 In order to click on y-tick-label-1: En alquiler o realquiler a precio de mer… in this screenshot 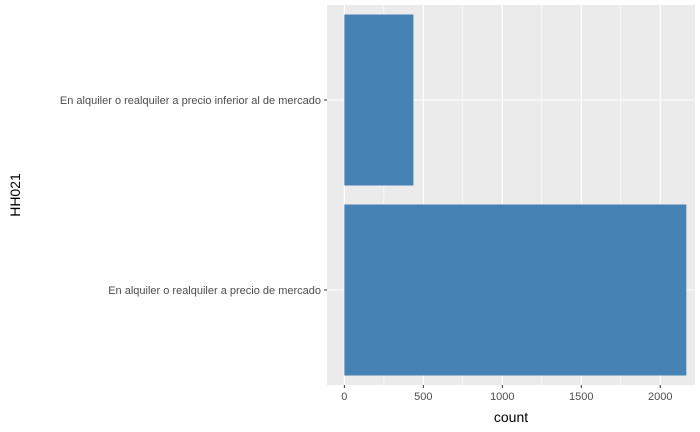, I will do `click(214, 291)`.